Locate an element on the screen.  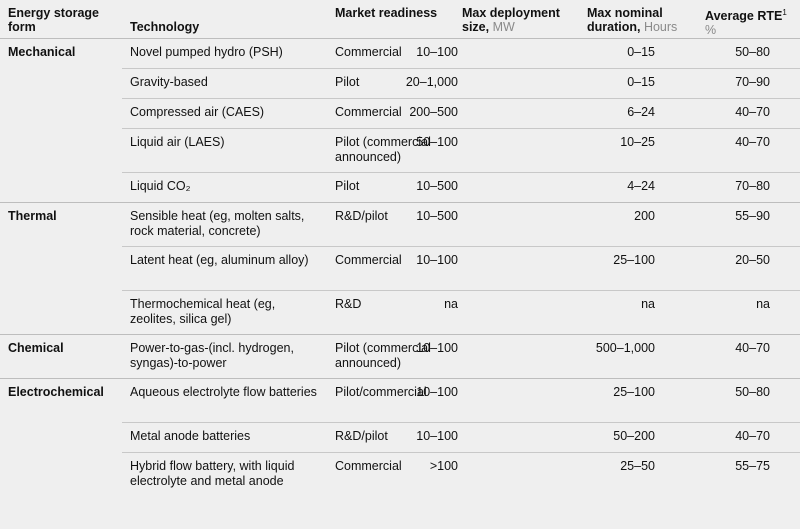
form-label: Chemical is located at coordinates (36, 348).